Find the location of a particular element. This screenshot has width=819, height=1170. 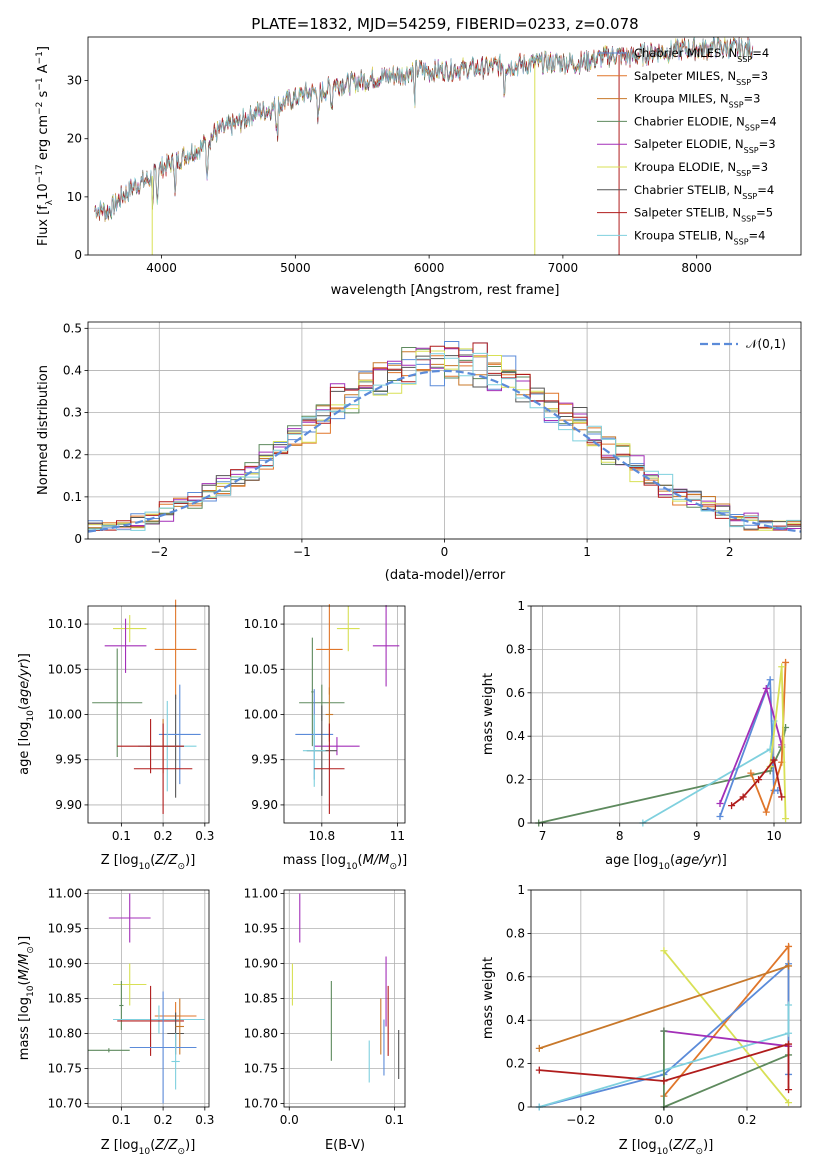

label-part: Z/Z is located at coordinates (166, 1145).